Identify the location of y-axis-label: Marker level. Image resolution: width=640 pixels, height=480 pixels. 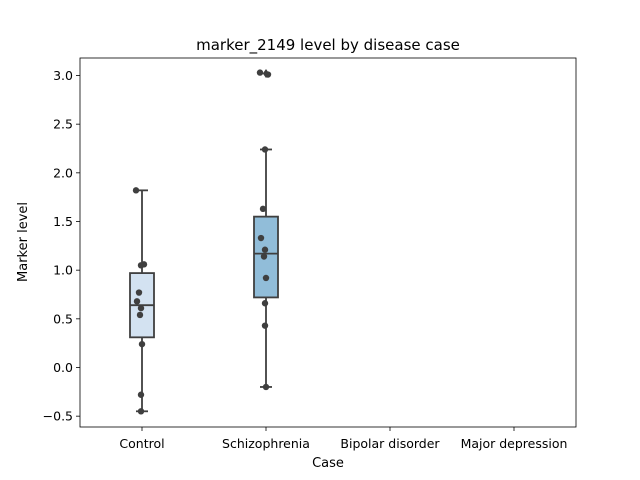
(23, 242).